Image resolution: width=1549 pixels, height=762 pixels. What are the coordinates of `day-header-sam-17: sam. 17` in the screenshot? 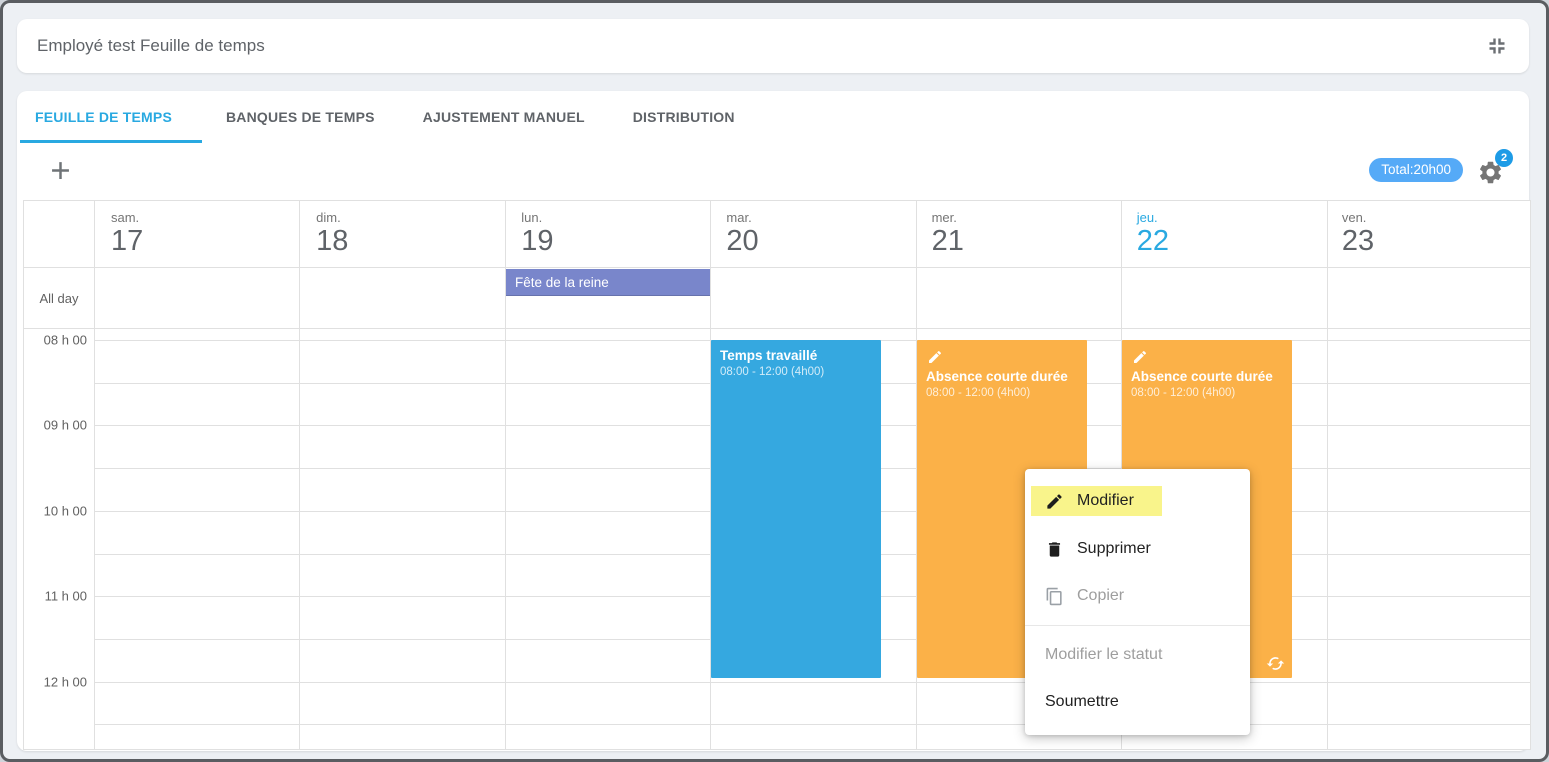 It's located at (127, 233).